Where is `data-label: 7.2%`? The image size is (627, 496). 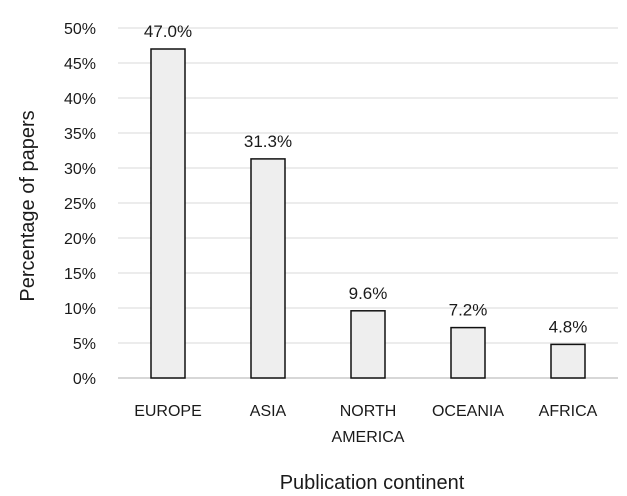 data-label: 7.2% is located at coordinates (468, 310).